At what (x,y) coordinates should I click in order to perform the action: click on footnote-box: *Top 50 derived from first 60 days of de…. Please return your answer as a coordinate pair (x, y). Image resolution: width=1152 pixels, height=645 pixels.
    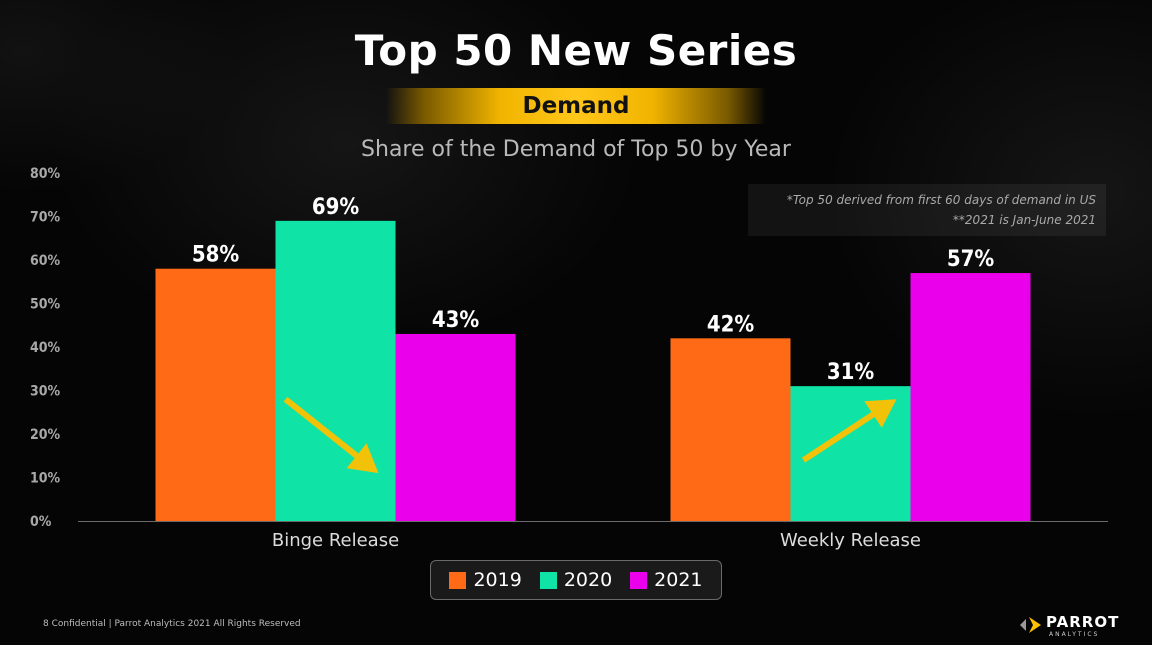
    Looking at the image, I should click on (927, 210).